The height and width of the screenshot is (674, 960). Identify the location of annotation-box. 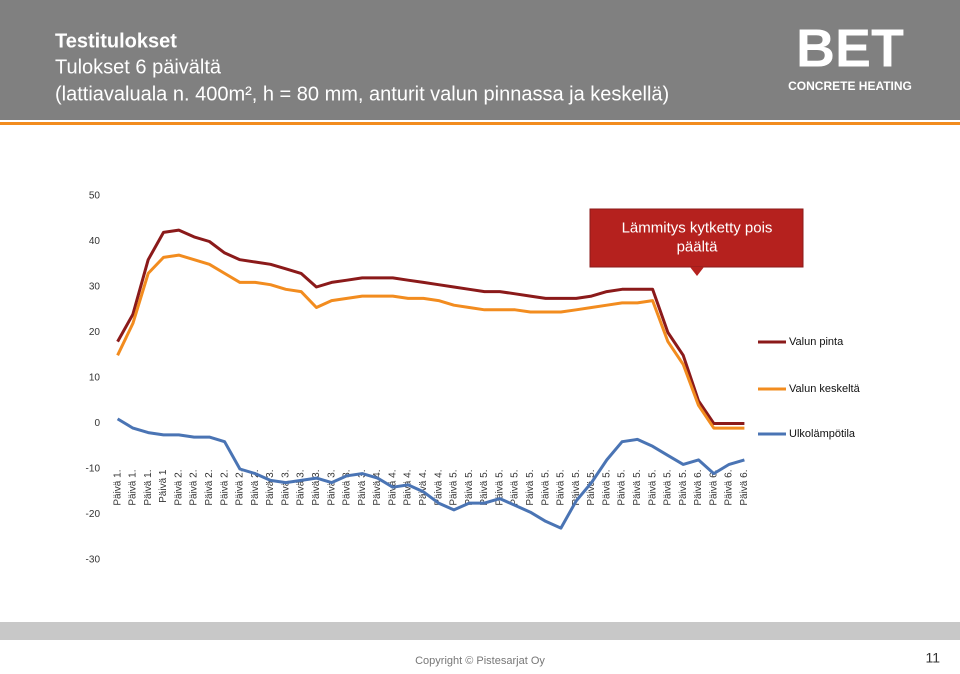
(696, 238).